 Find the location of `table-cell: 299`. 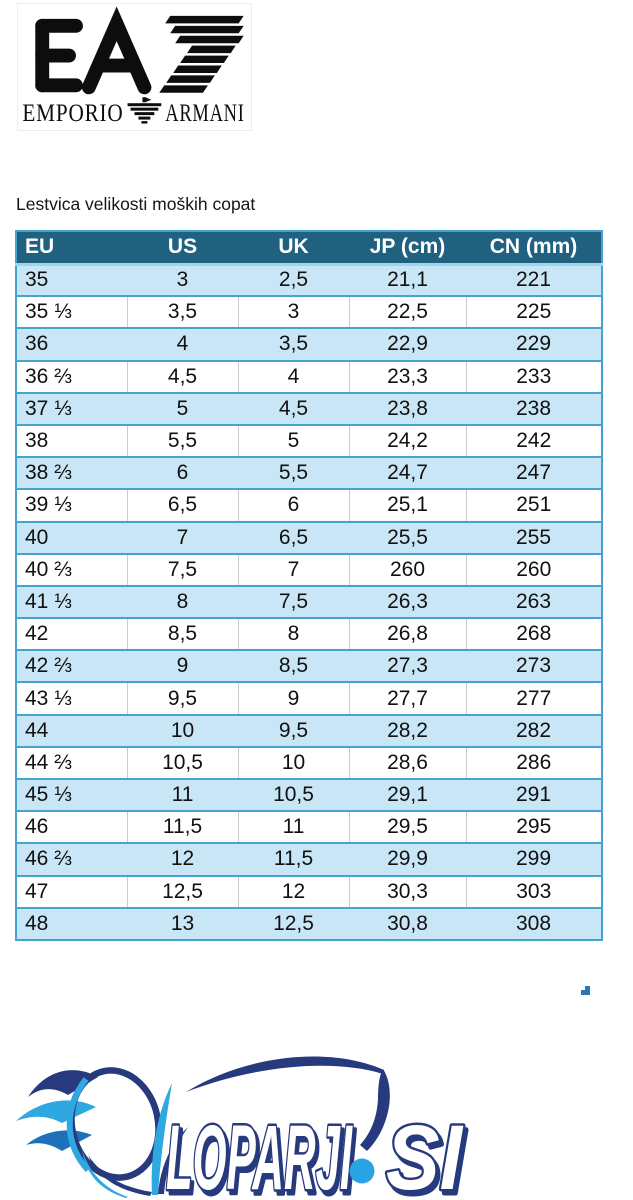

table-cell: 299 is located at coordinates (533, 859).